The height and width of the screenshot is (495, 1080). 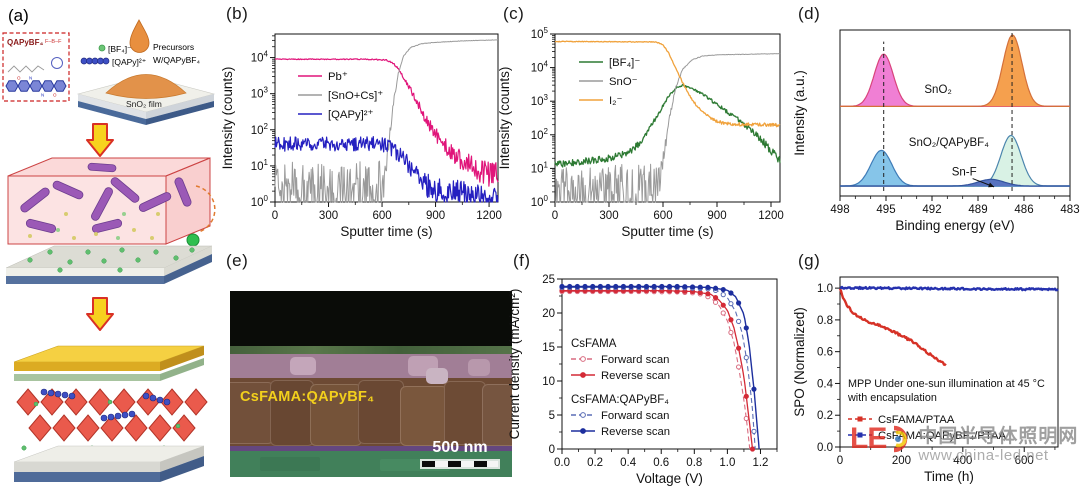 What do you see at coordinates (825, 289) in the screenshot?
I see `y-tick-label: 1.0` at bounding box center [825, 289].